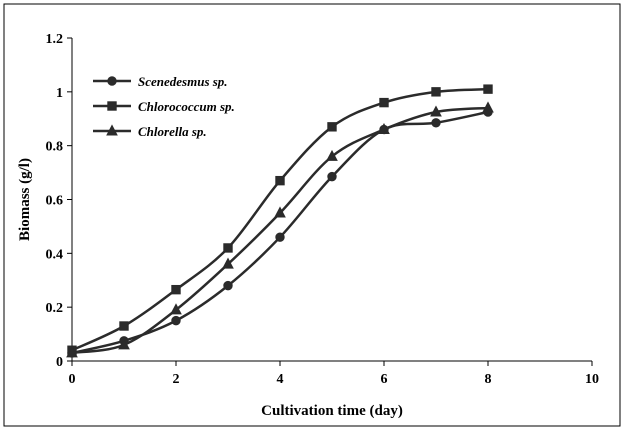 Image resolution: width=624 pixels, height=430 pixels. What do you see at coordinates (112, 81) in the screenshot?
I see `legend-marker-circle` at bounding box center [112, 81].